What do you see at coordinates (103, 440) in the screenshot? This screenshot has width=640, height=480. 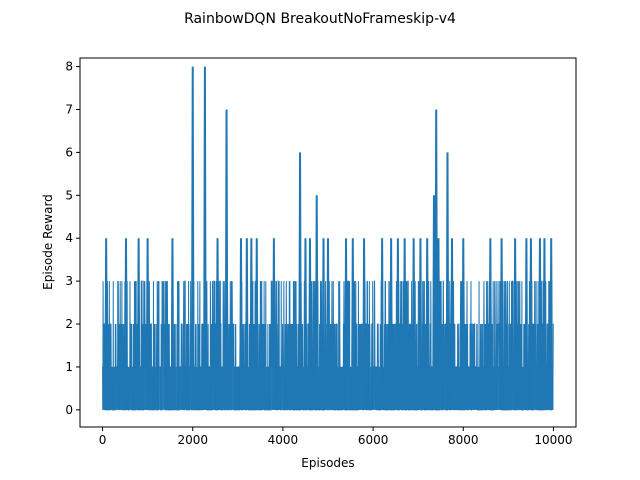 I see `x-tick-label: 0` at bounding box center [103, 440].